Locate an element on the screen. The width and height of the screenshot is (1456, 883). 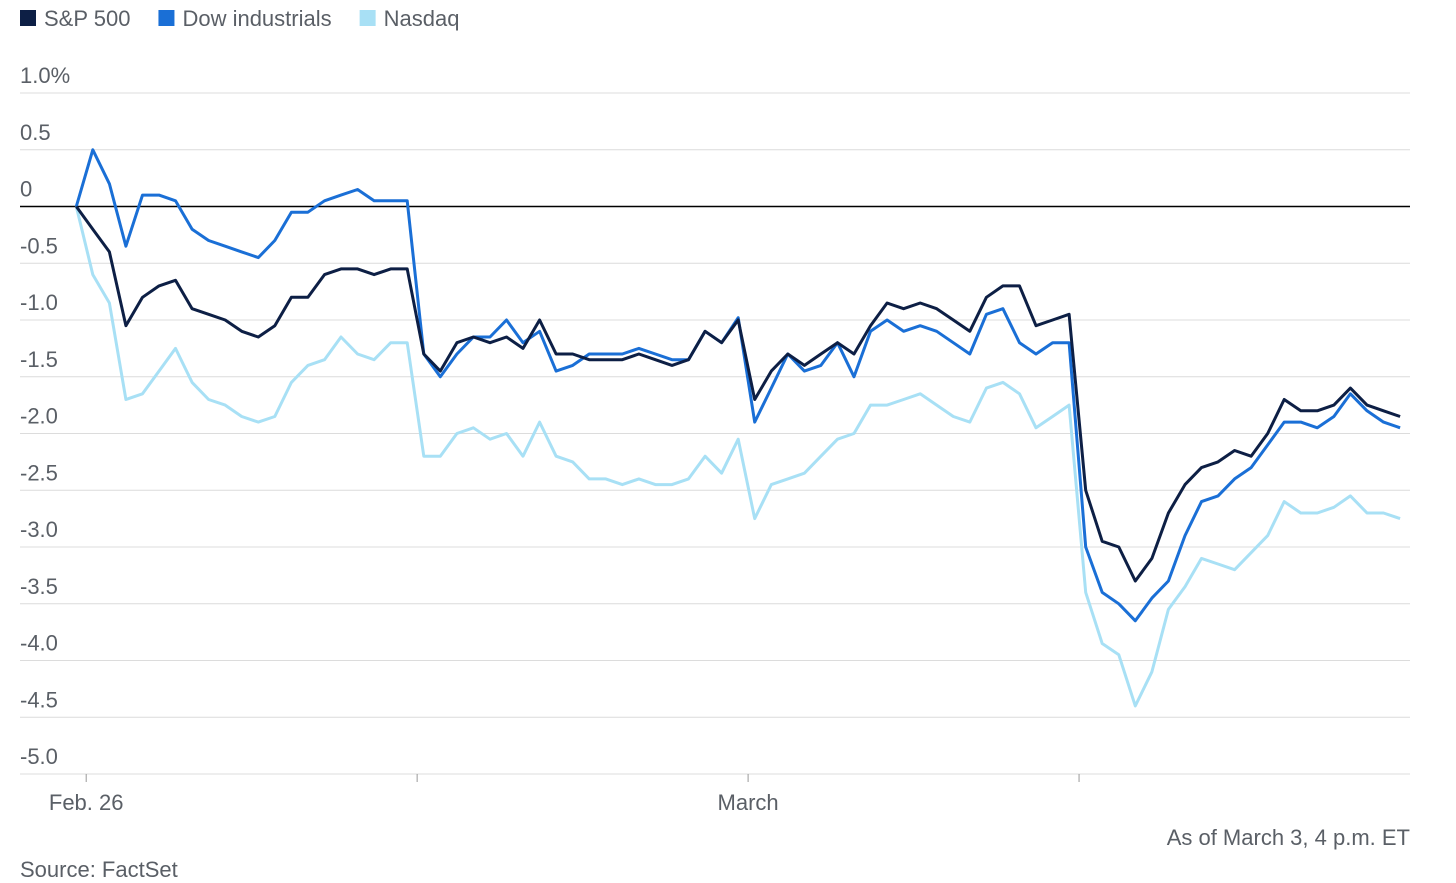
x-tick-label: Feb. 26 is located at coordinates (86, 802).